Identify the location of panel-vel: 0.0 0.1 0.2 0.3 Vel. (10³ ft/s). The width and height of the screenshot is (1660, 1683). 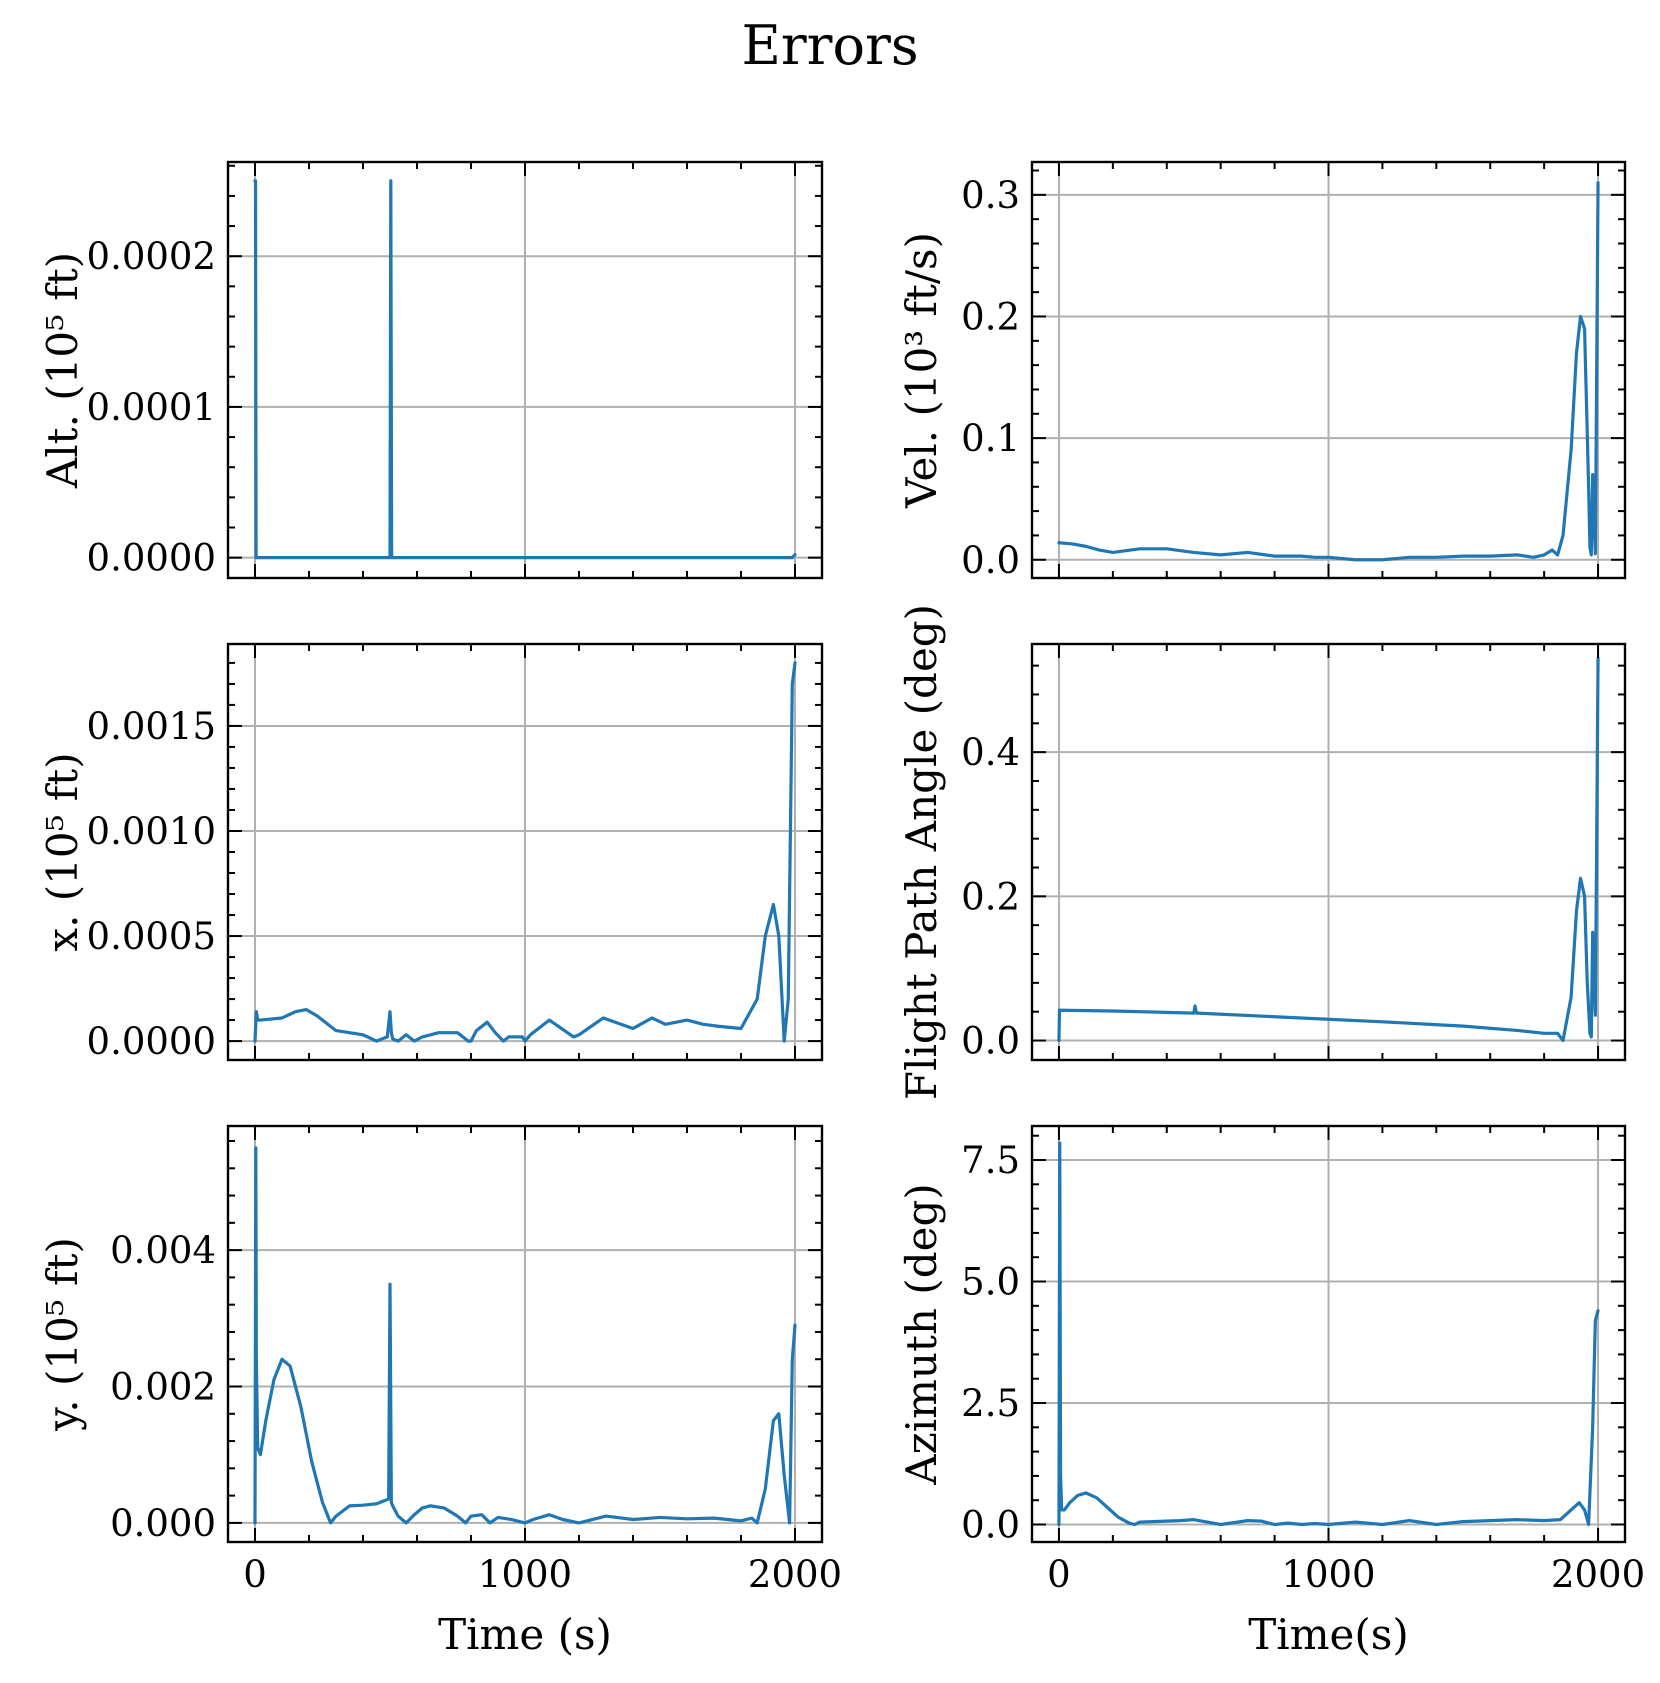
(1262, 371).